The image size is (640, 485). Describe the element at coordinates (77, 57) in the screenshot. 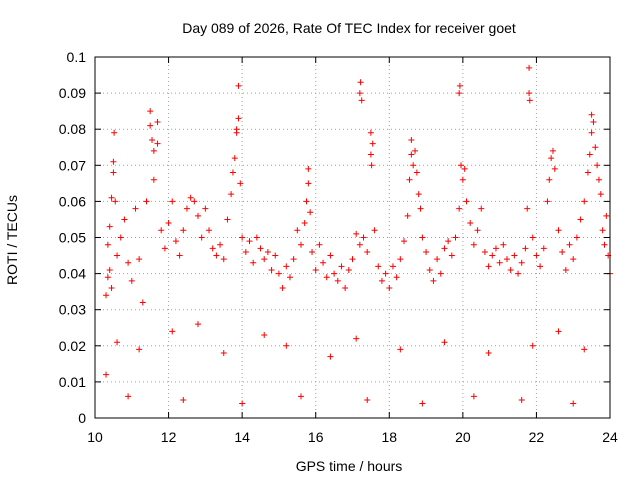

I see `y-tick-label: 0.1` at that location.